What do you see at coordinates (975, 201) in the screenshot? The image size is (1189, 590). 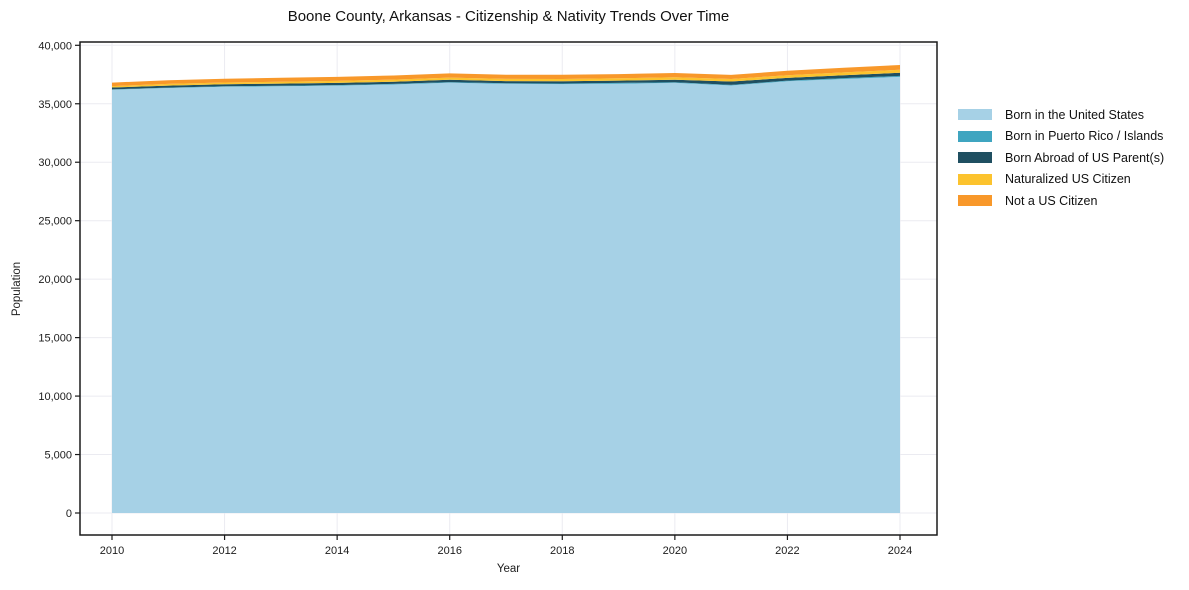 I see `legend-swatch-not-citizen` at bounding box center [975, 201].